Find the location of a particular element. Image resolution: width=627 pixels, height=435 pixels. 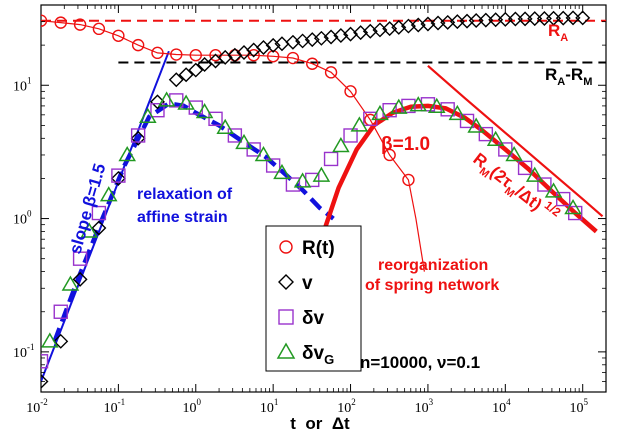

x-tick-label: 10⁵ is located at coordinates (578, 406).